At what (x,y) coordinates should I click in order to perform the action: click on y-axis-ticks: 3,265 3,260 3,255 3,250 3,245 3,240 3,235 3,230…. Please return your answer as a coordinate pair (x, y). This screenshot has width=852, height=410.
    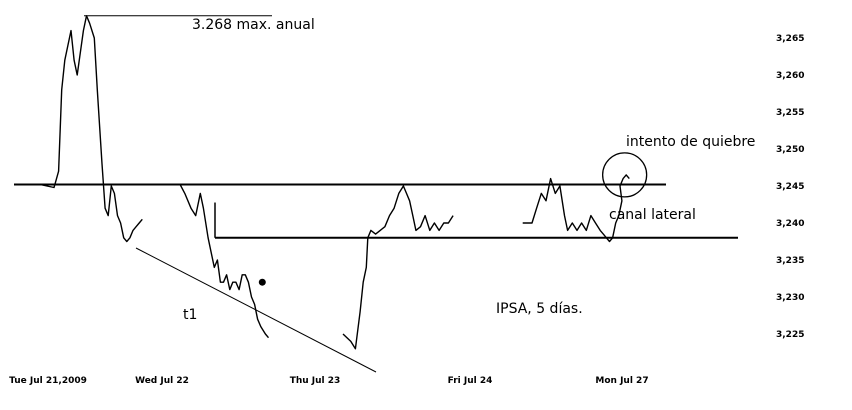
    Looking at the image, I should click on (790, 187).